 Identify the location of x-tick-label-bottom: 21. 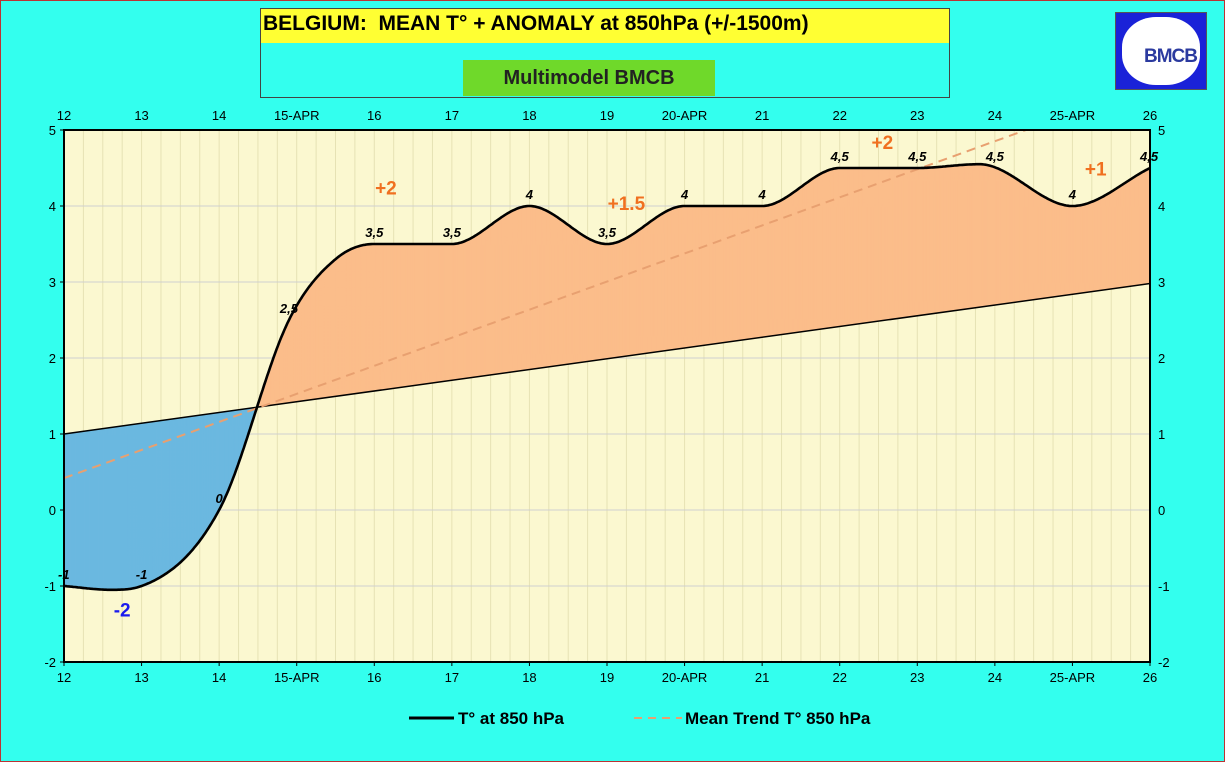
(762, 677).